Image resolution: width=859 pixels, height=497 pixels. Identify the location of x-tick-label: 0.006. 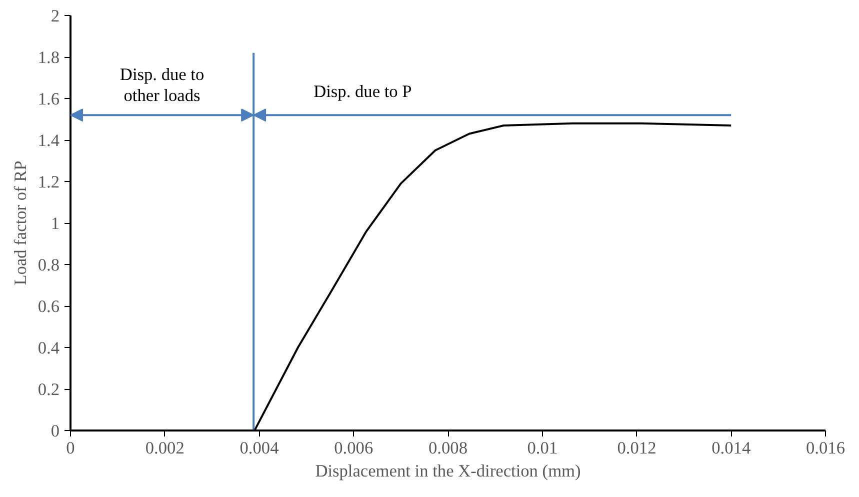
(354, 448).